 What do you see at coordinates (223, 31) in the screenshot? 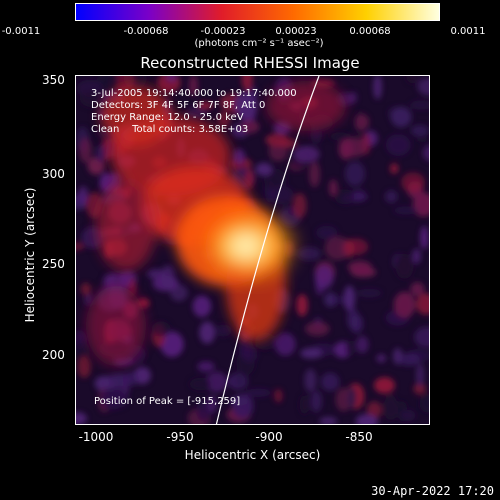
I see `colorbar-tick-label: -0.00023` at bounding box center [223, 31].